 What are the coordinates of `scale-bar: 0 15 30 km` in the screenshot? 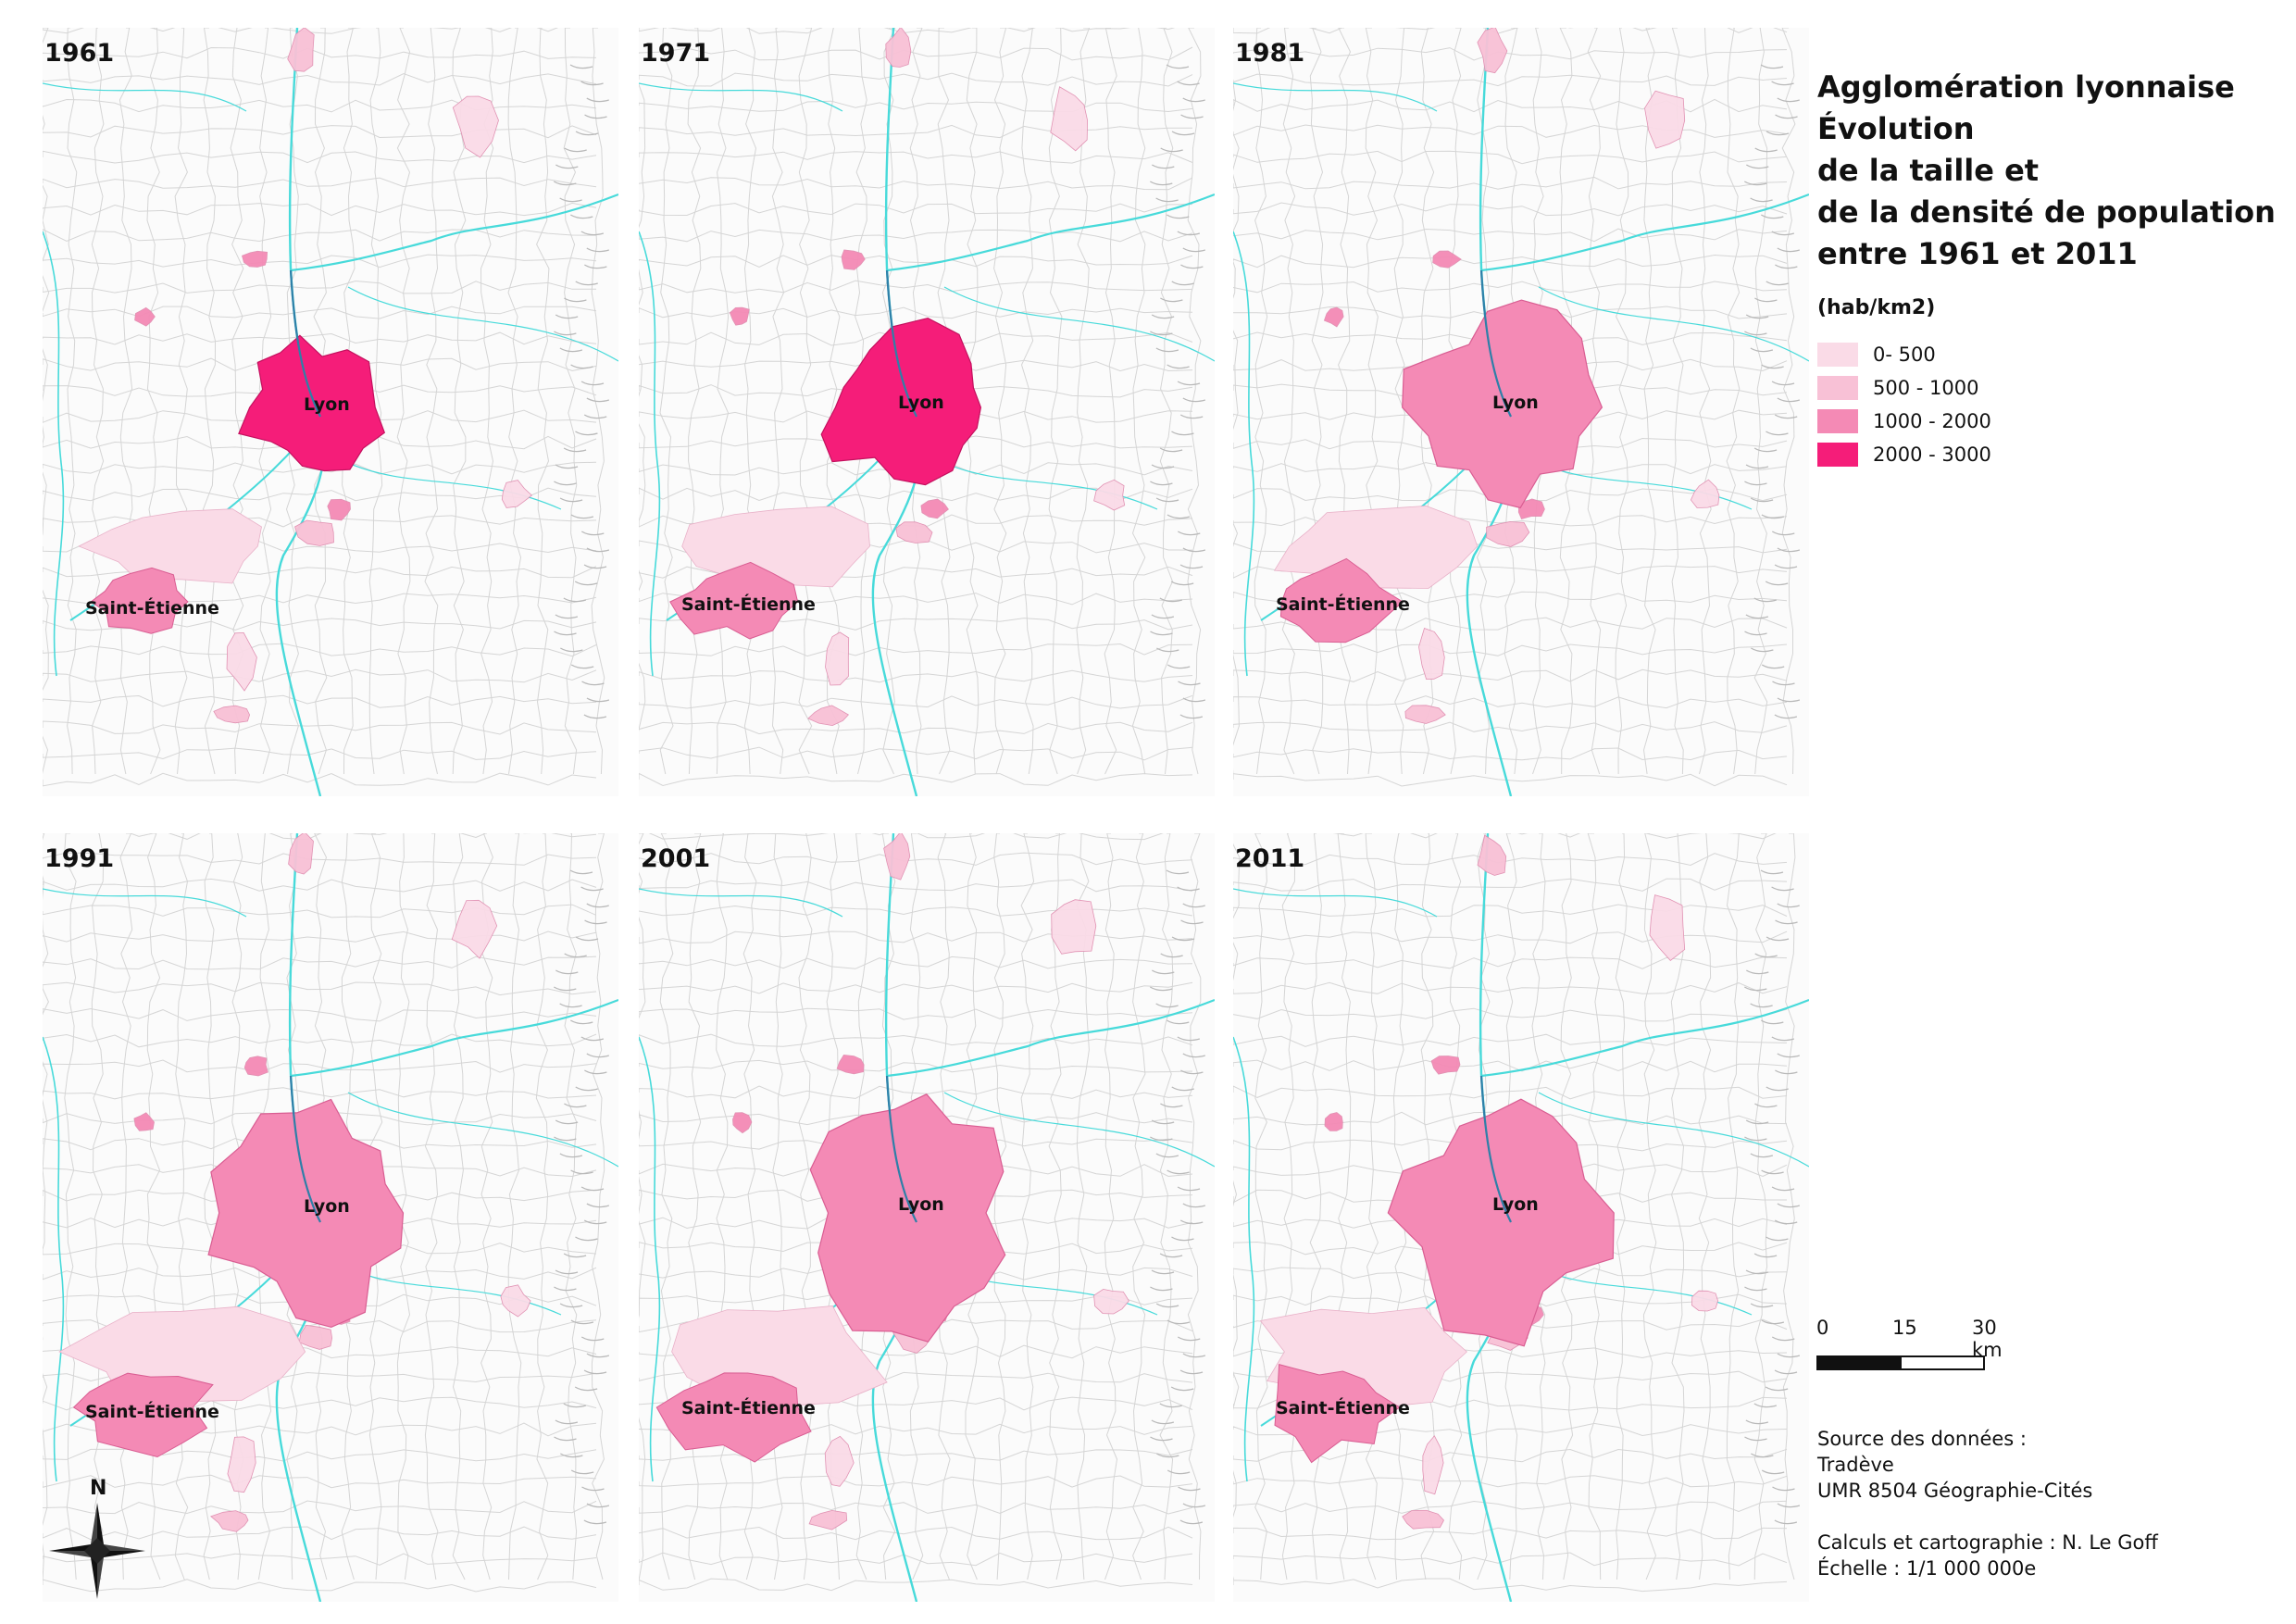 It's located at (1923, 1344).